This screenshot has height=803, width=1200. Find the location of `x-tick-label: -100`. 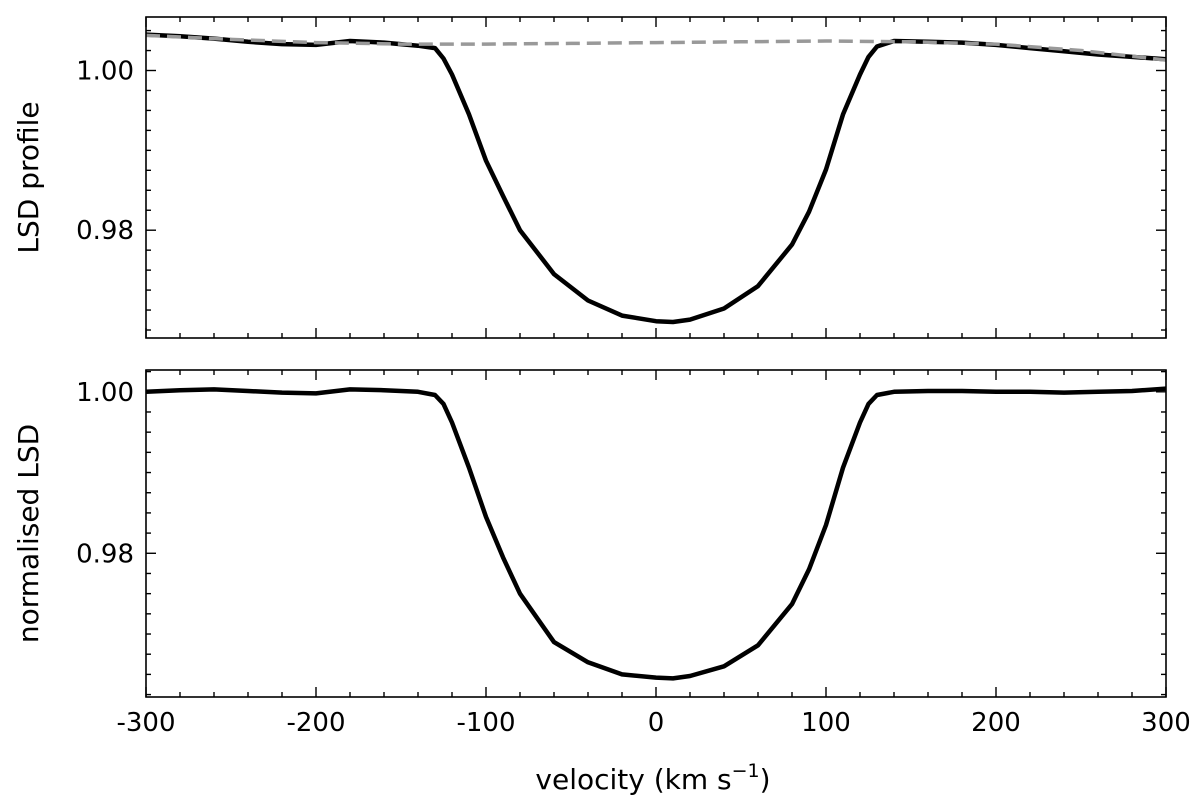

x-tick-label: -100 is located at coordinates (485, 723).